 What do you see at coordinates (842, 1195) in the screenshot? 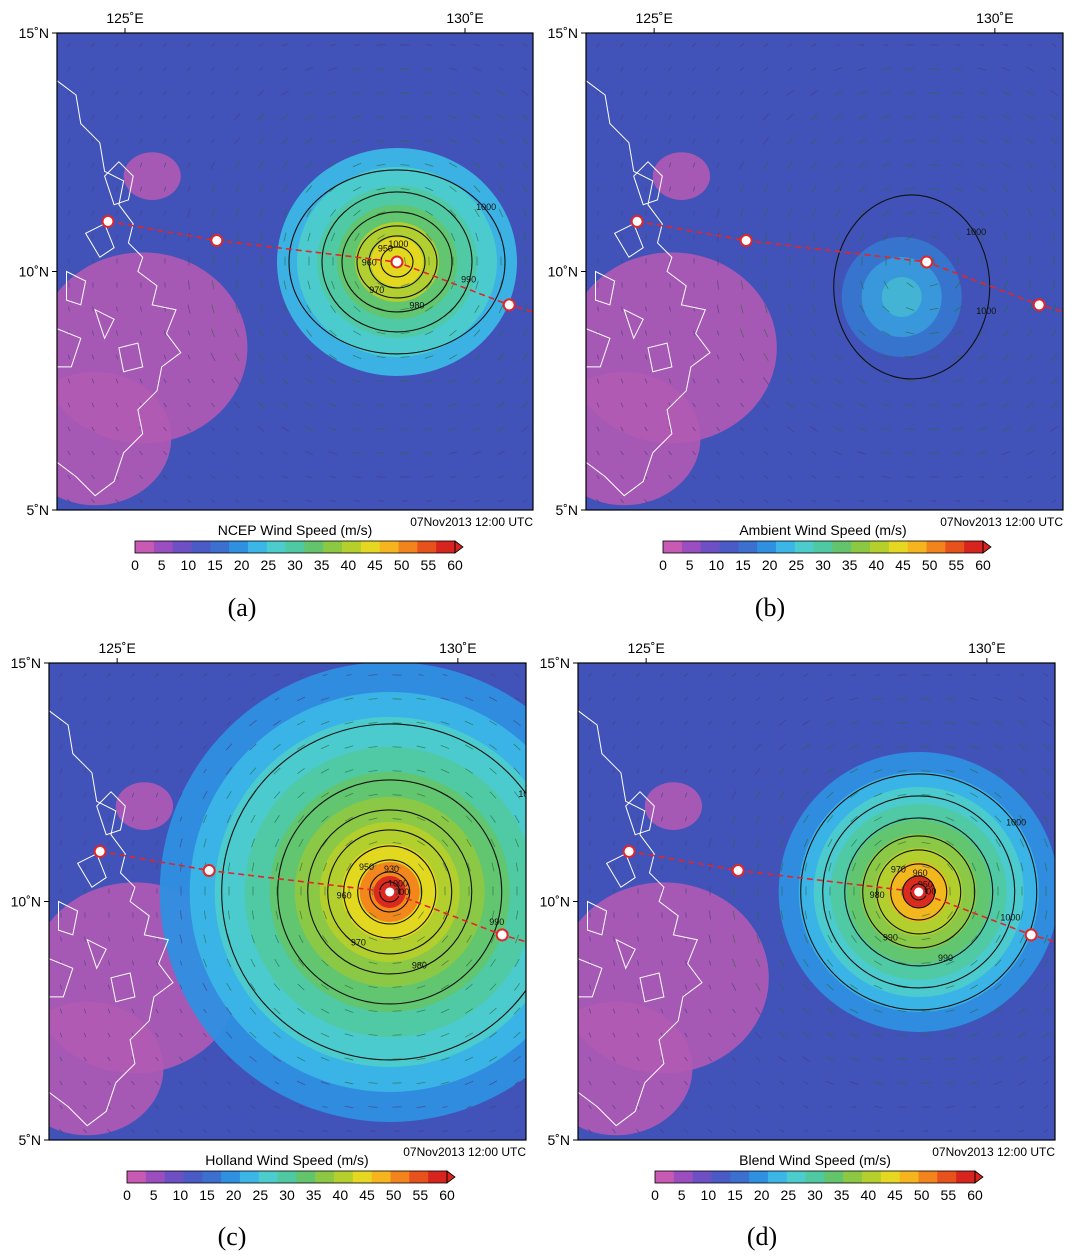
I see `colorbar-tick-label: 35` at bounding box center [842, 1195].